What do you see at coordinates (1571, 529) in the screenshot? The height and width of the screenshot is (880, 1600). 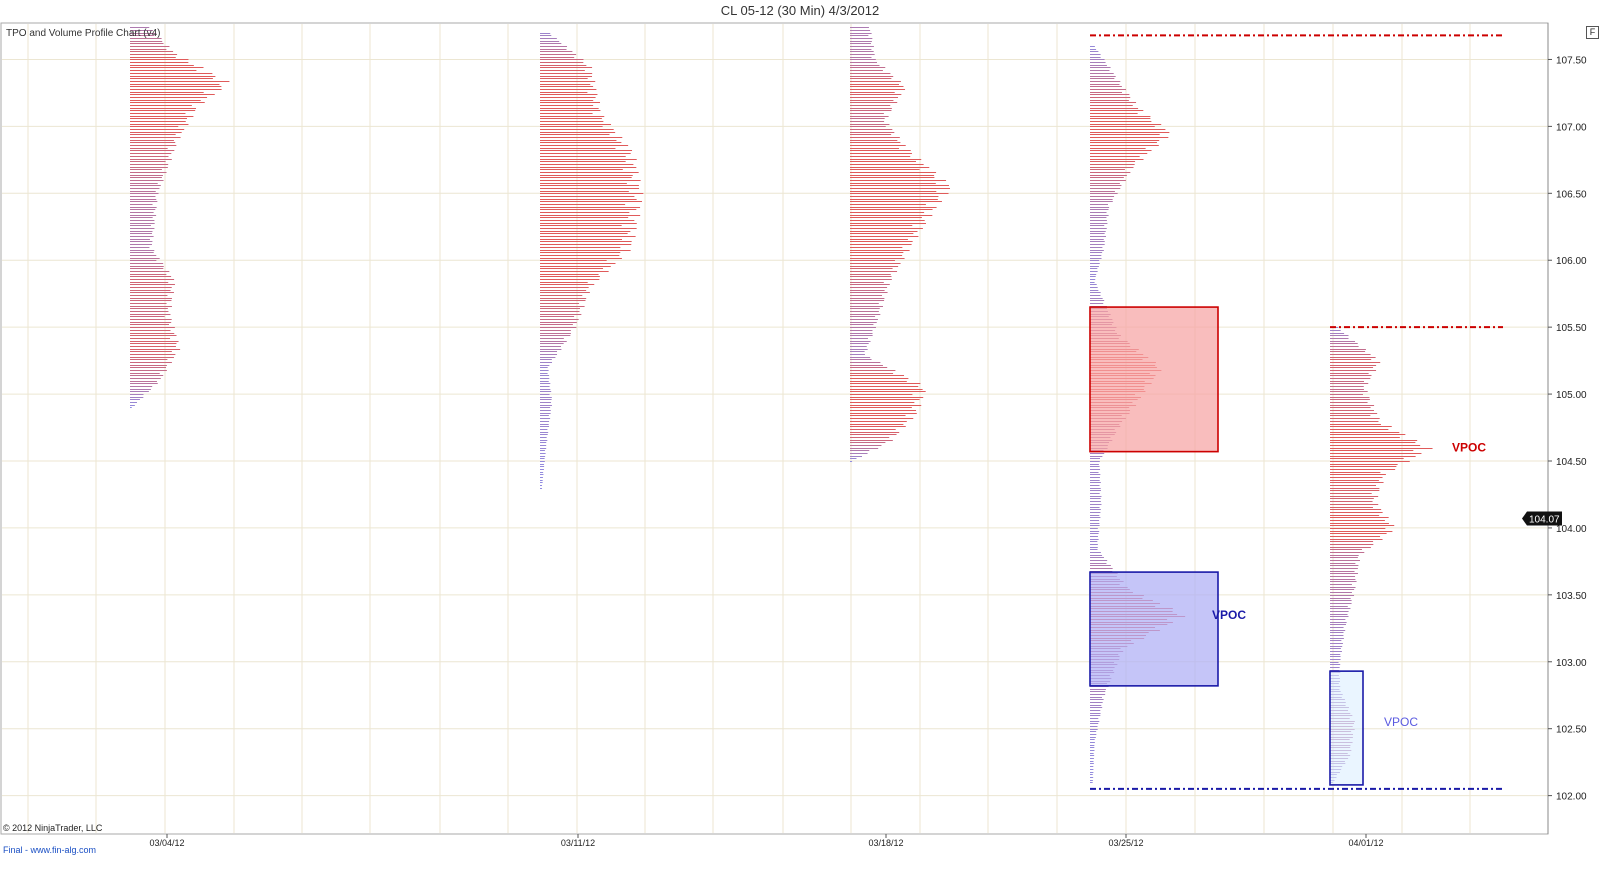 I see `price-tick-label: 104.00` at bounding box center [1571, 529].